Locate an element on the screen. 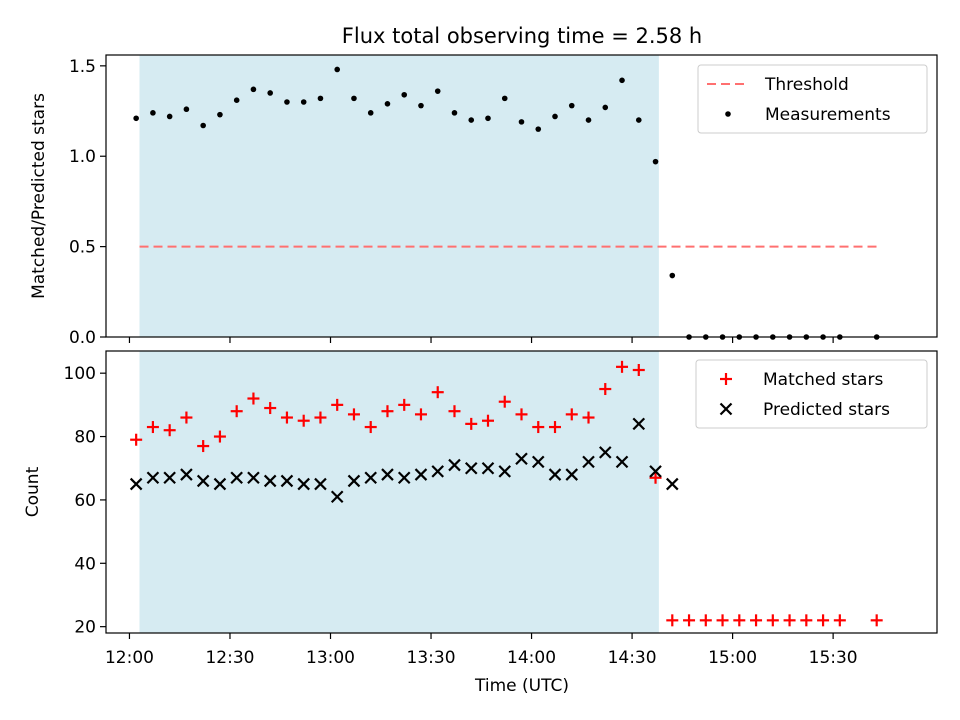  count-y-tick-label: 80 is located at coordinates (85, 438).